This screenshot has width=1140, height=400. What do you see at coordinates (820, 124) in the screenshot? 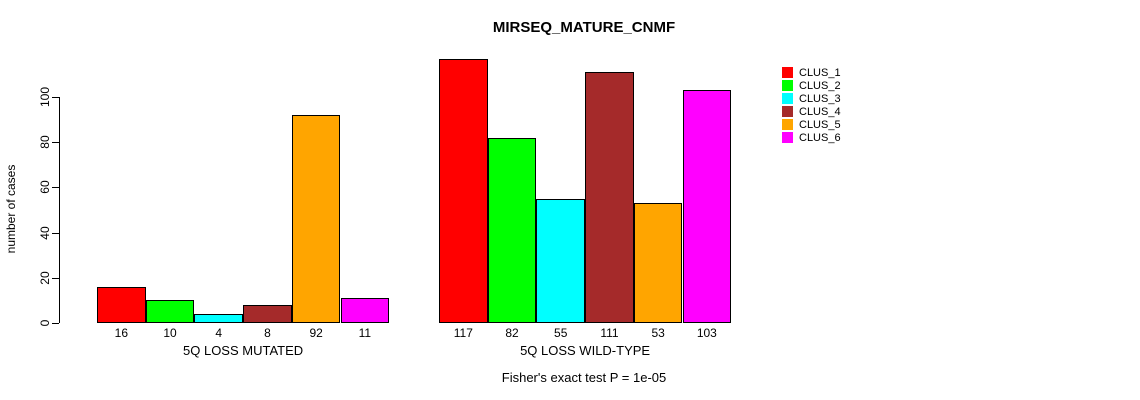
I see `legend-label-clus-5: CLUS_5` at bounding box center [820, 124].